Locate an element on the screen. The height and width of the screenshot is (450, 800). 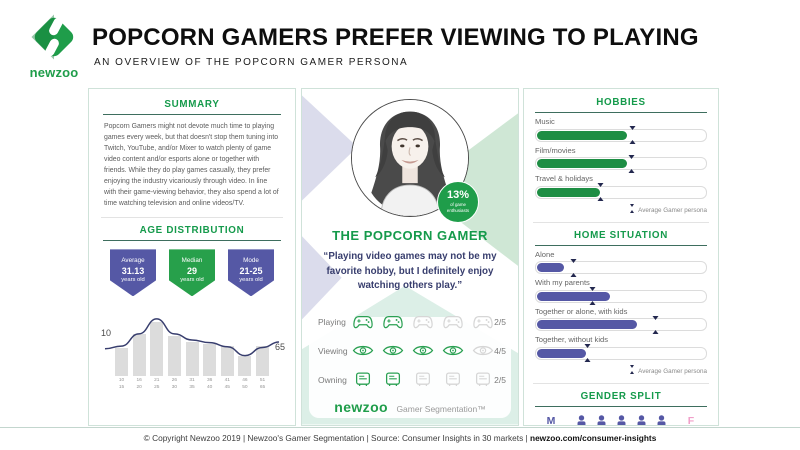
bar-item: Together, without kids is located at coordinates (621, 347).